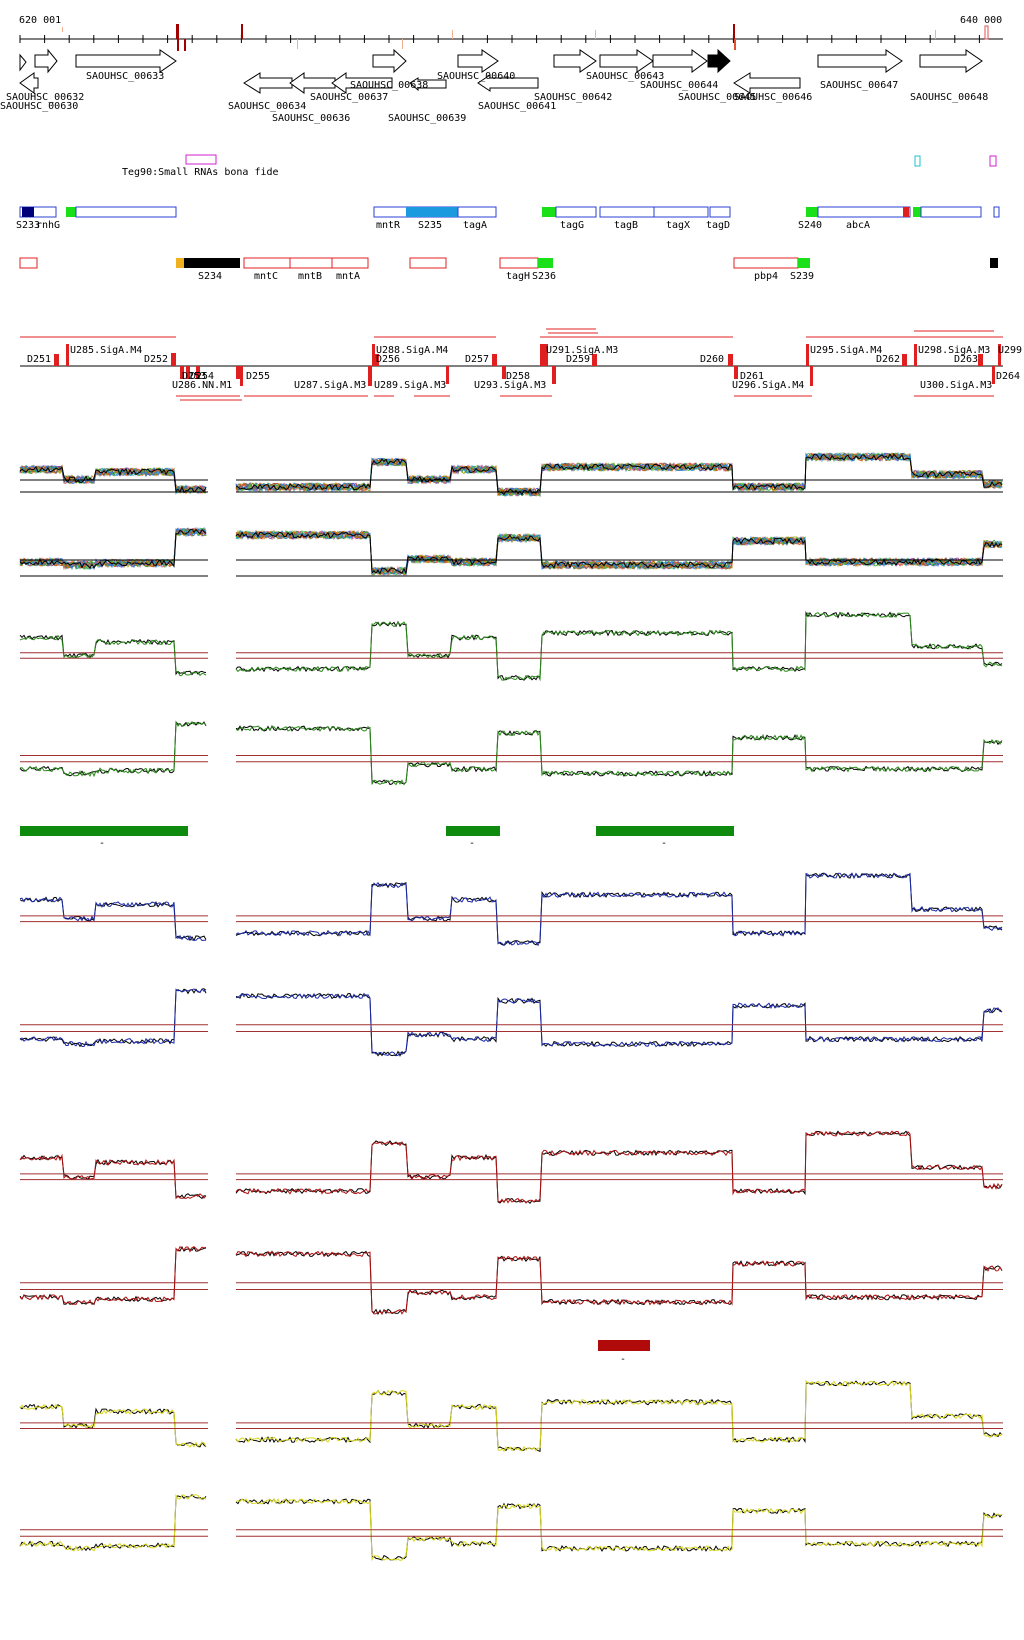 This screenshot has width=1024, height=1640. What do you see at coordinates (572, 225) in the screenshot?
I see `operon-label: tagG` at bounding box center [572, 225].